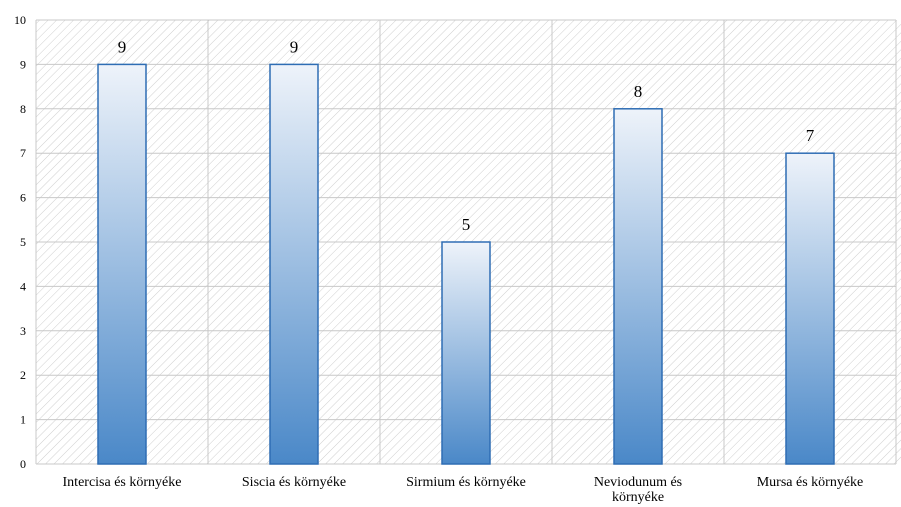 This screenshot has height=507, width=901. What do you see at coordinates (23, 464) in the screenshot?
I see `y-tick-label: 0` at bounding box center [23, 464].